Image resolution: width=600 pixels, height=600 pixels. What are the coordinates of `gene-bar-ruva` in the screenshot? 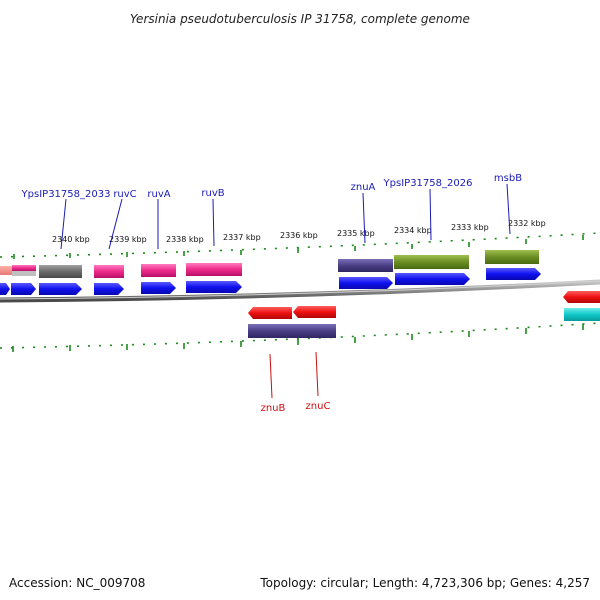 It's located at (158, 270).